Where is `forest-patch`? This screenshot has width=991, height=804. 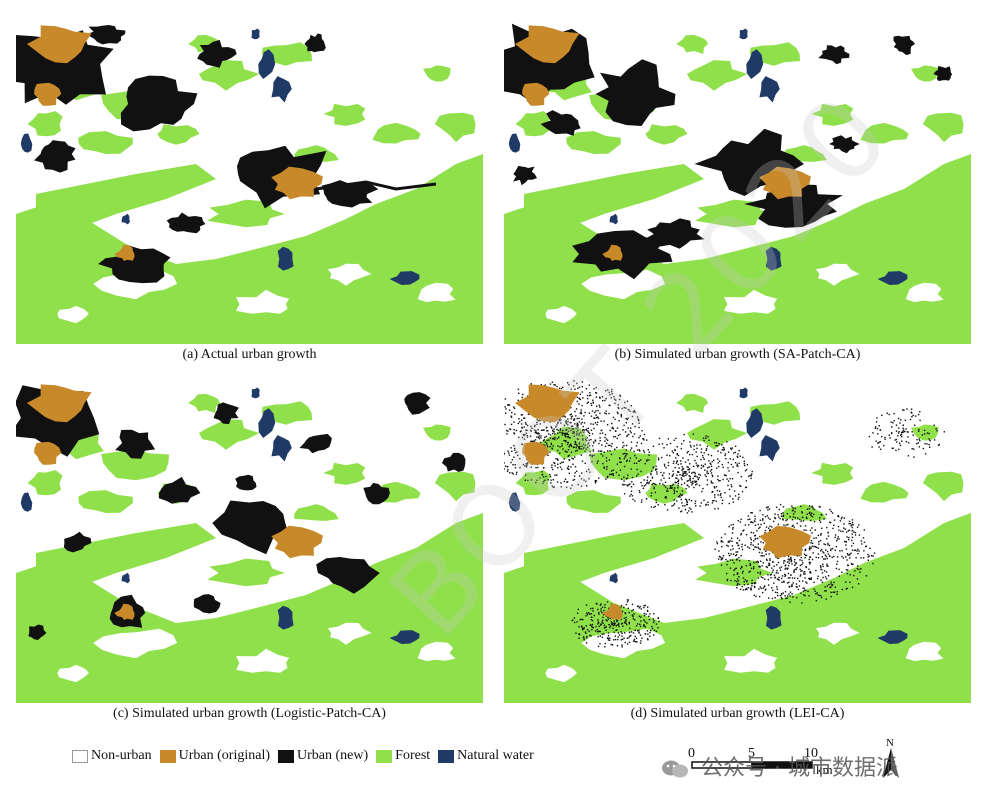
forest-patch is located at coordinates (666, 134).